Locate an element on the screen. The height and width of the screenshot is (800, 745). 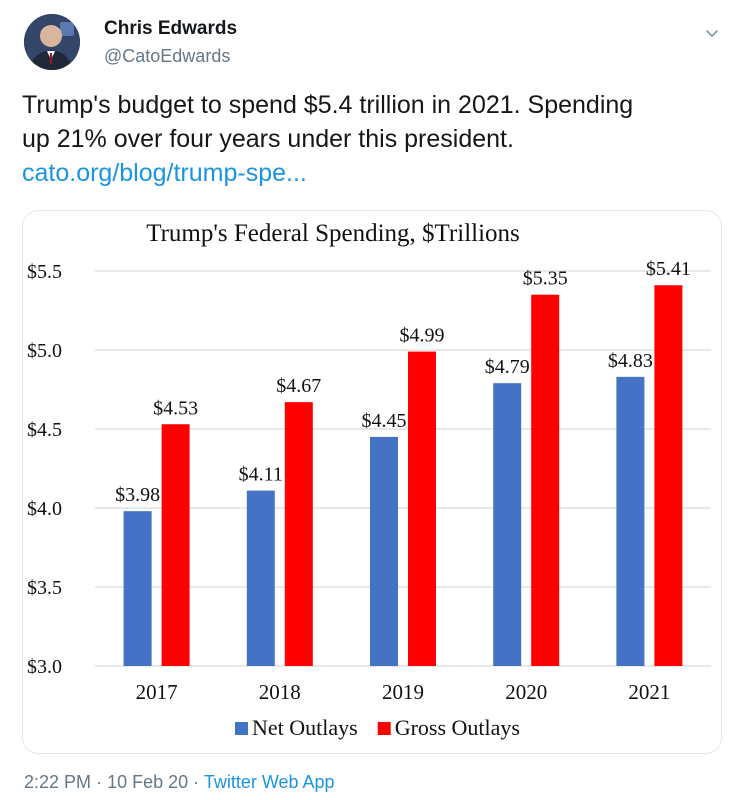
legend: Net Outlays Gross Outlays is located at coordinates (377, 727).